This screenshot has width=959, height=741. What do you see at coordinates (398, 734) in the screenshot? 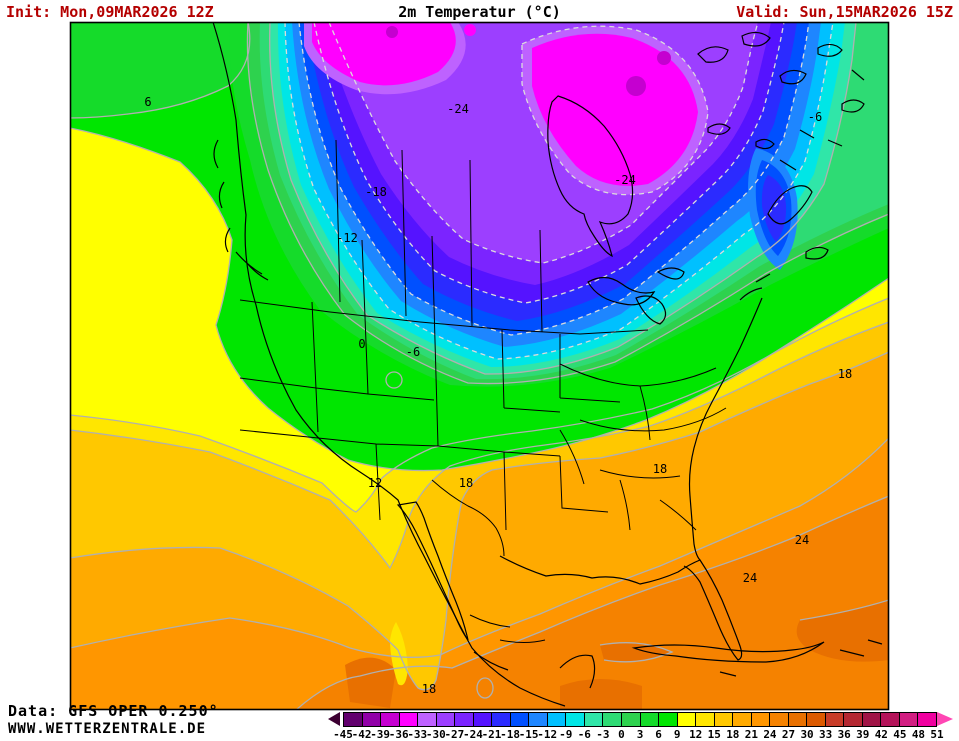
I see `scale-tick-label: -36` at bounding box center [398, 734].